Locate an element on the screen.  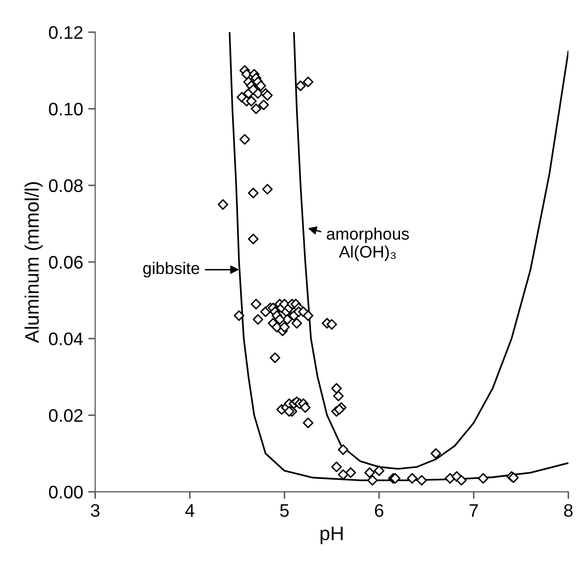
y-axis-title: Aluminum (mmol/l) is located at coordinates (33, 262).